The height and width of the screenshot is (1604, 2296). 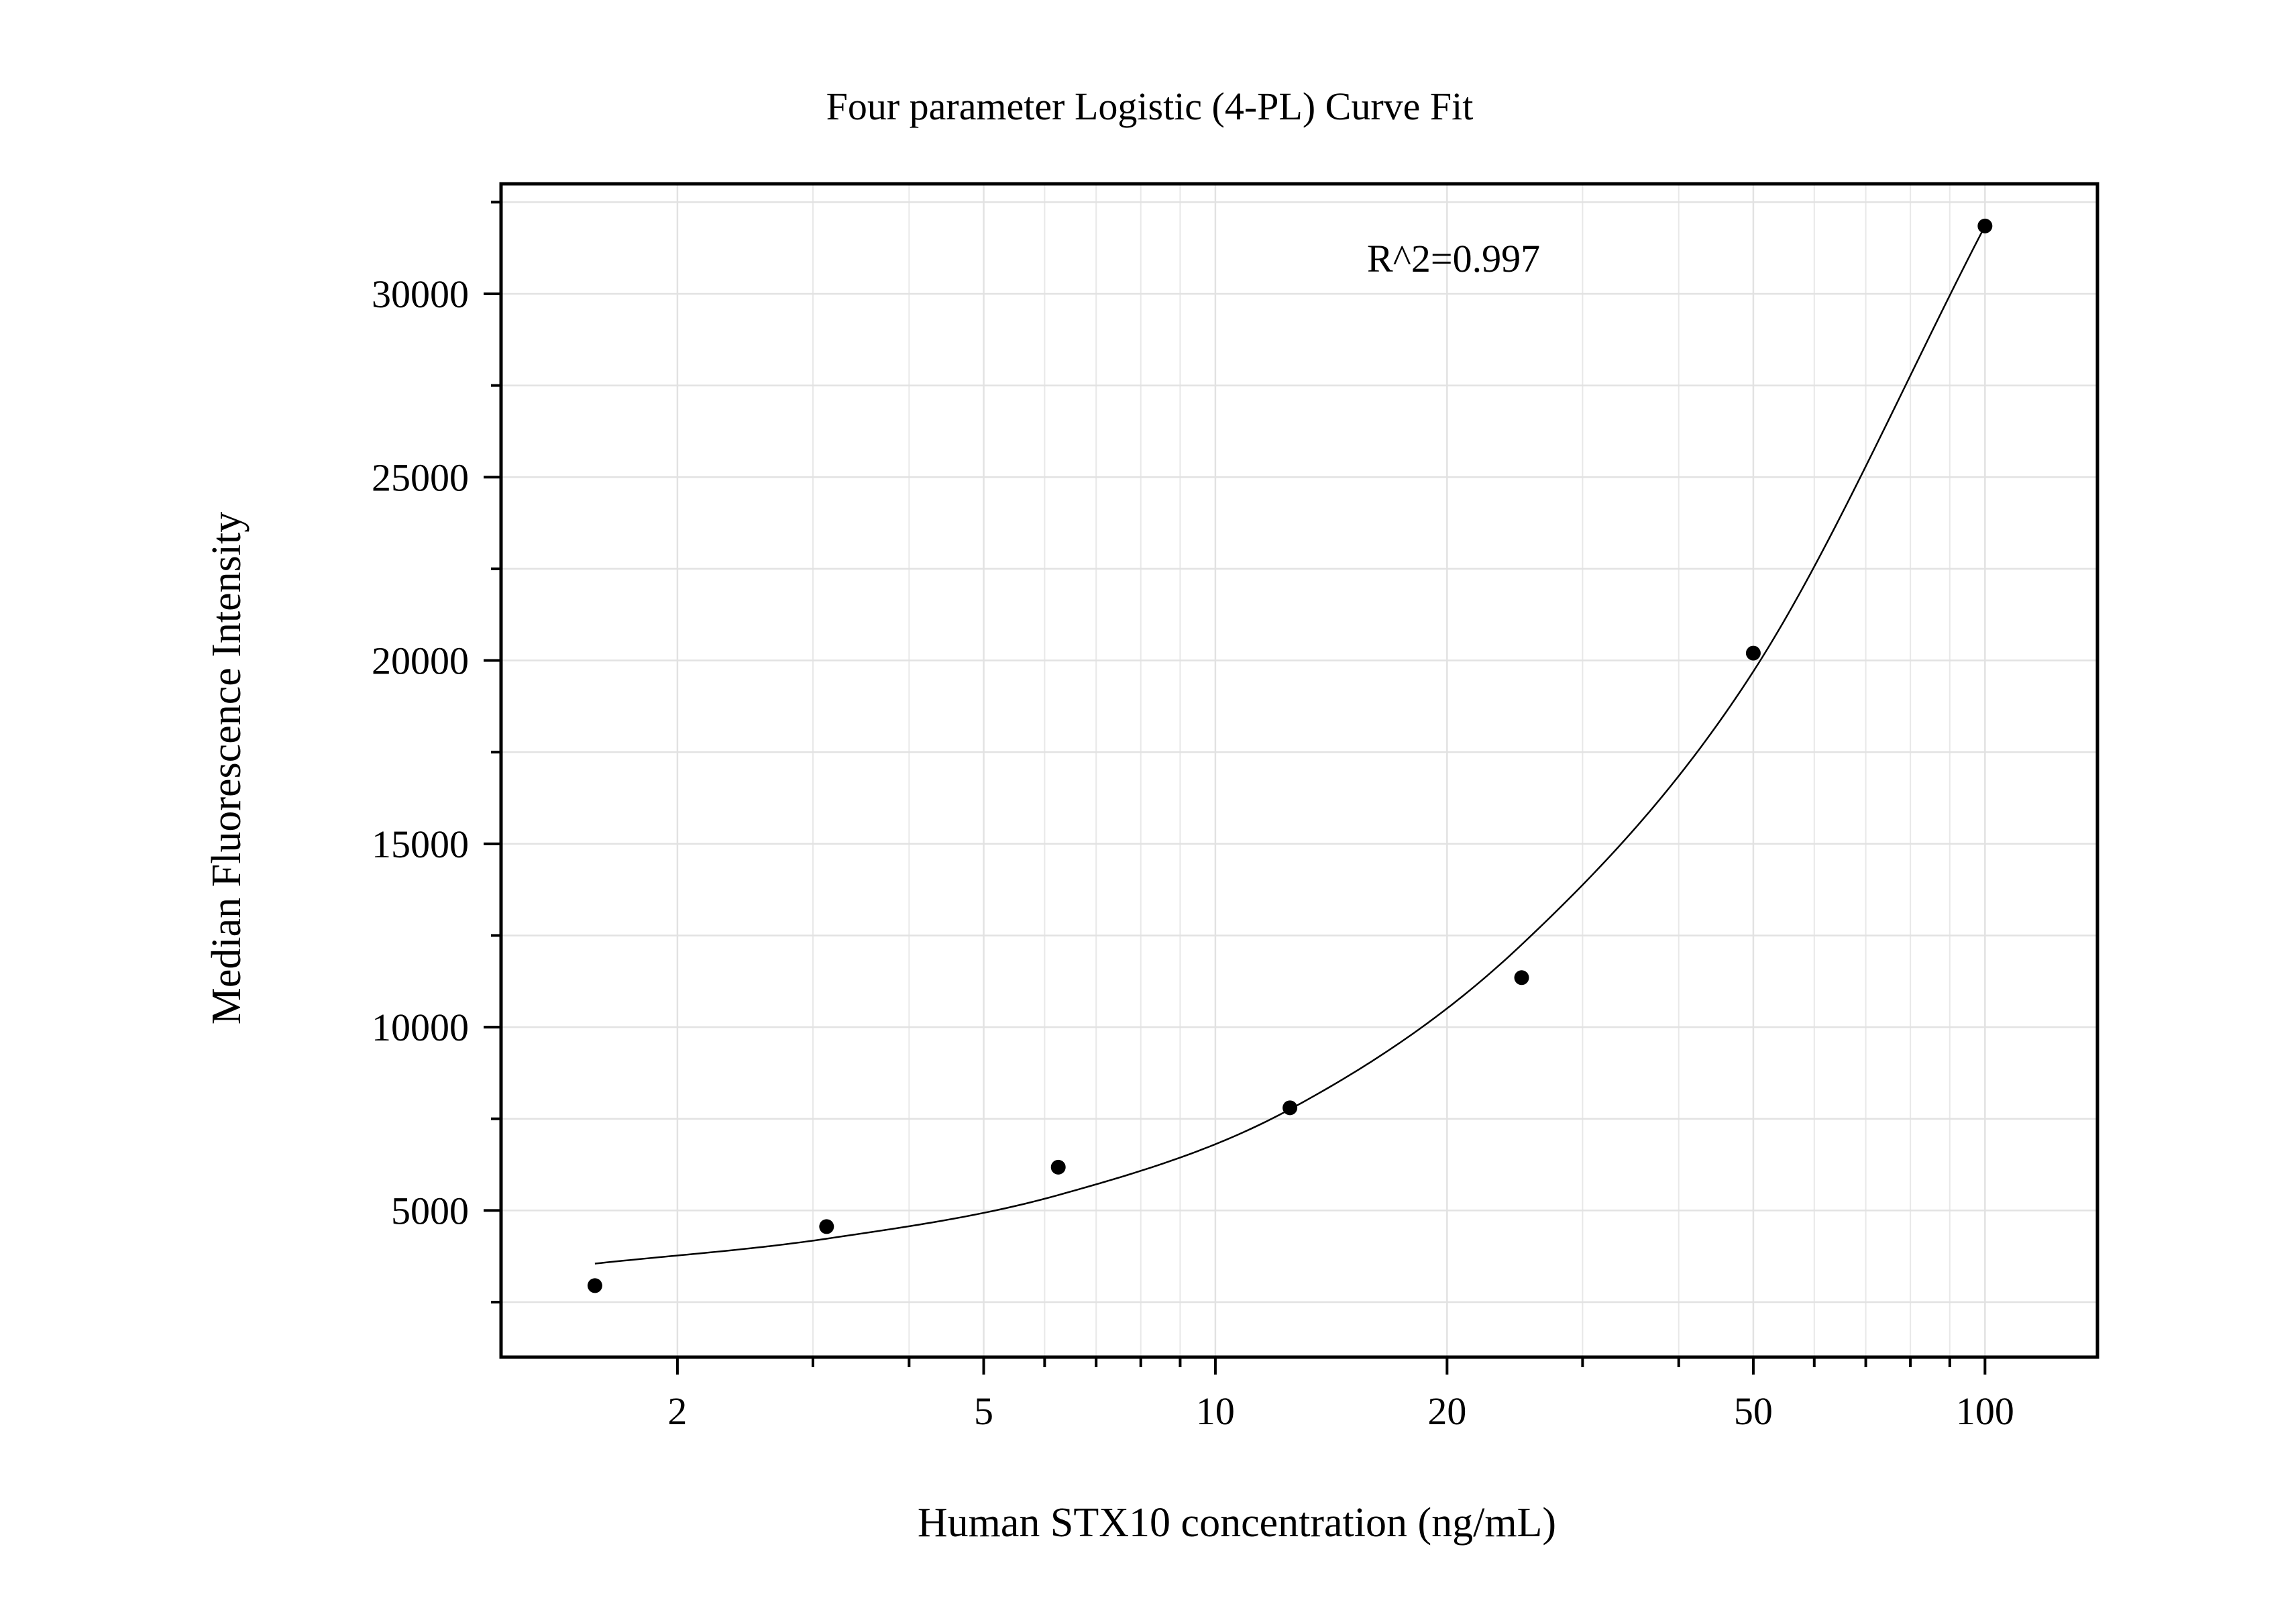 What do you see at coordinates (1150, 106) in the screenshot?
I see `chart-title: Four parameter Logistic (4-PL) Curve Fit` at bounding box center [1150, 106].